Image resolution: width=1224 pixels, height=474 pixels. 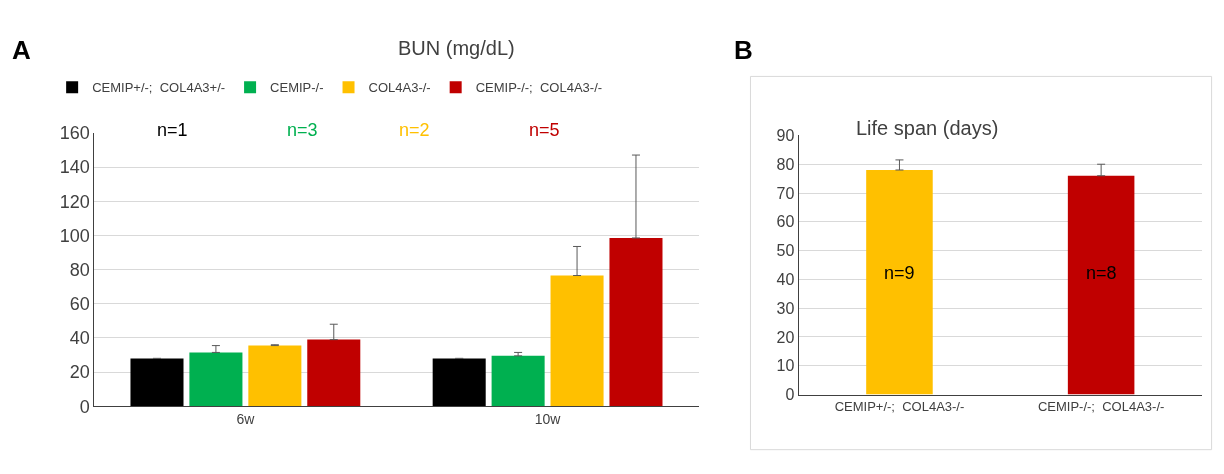 What do you see at coordinates (159, 88) in the screenshot?
I see `legend-label: CEMIP+/-; COL4A3+/-` at bounding box center [159, 88].